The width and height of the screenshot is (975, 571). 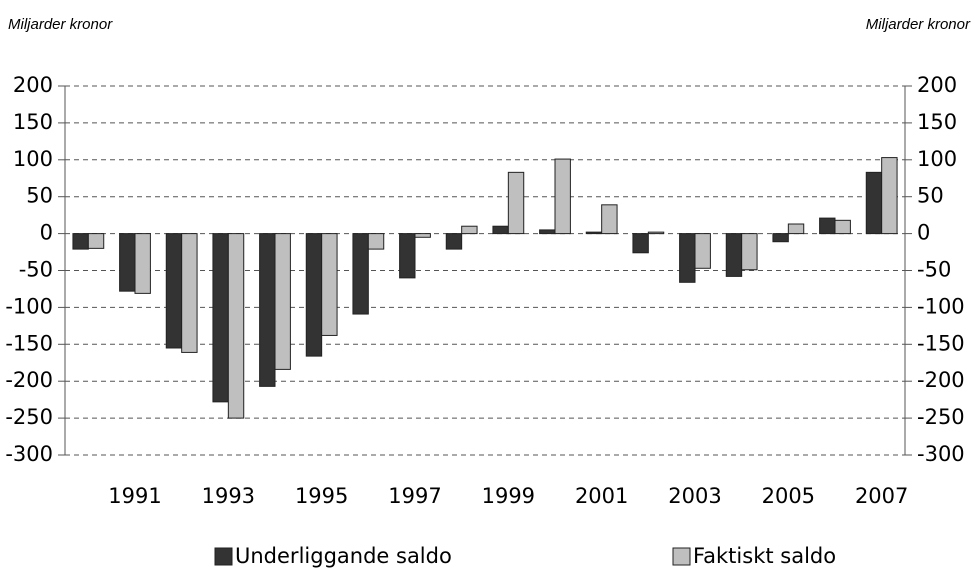 I want to click on y2-tick-label: -150, so click(x=941, y=343).